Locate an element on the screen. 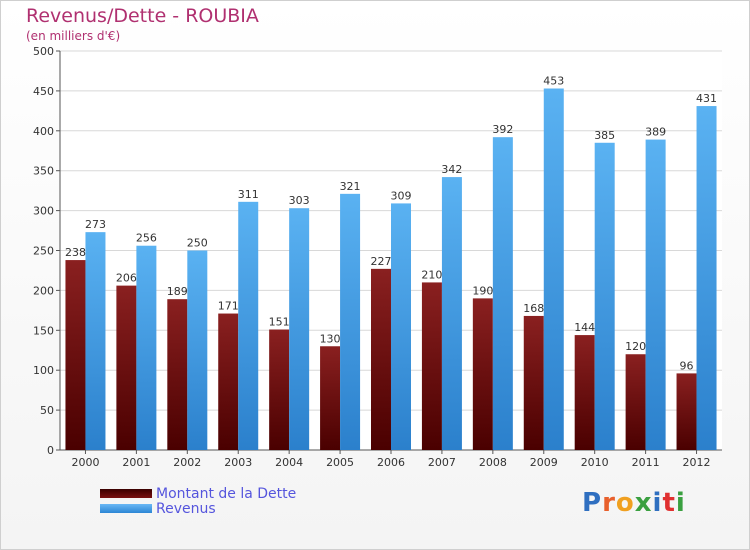 The height and width of the screenshot is (550, 750). y-tick-label: 500 is located at coordinates (43, 51).